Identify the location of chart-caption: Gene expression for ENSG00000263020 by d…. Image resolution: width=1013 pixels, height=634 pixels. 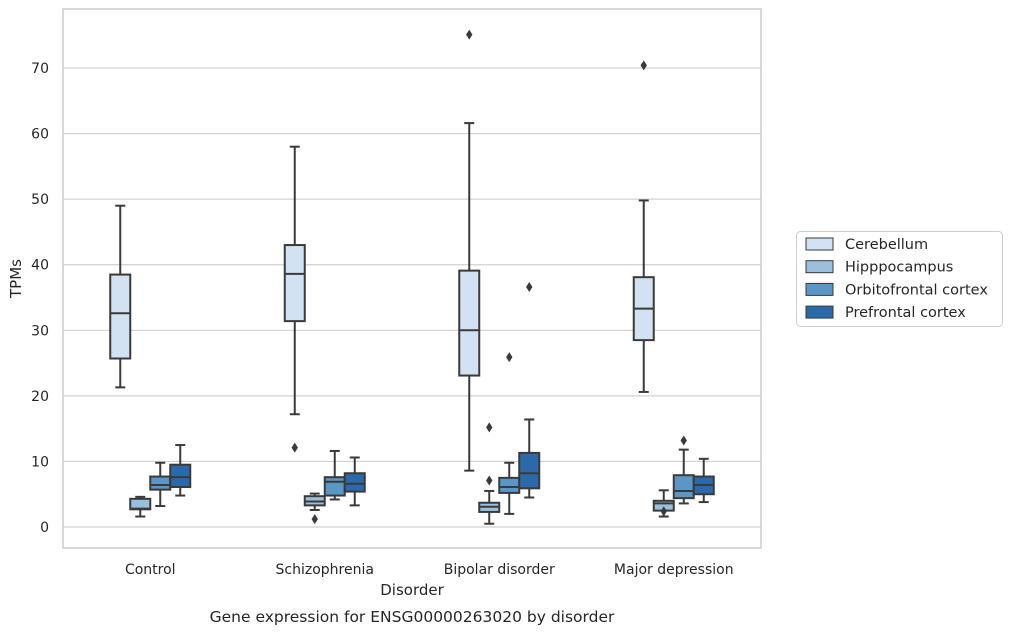
(412, 617).